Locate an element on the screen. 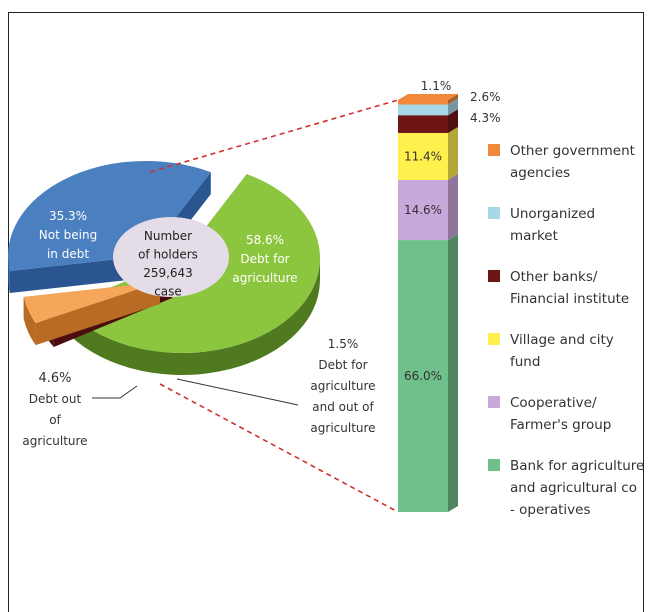 Image resolution: width=654 pixels, height=612 pixels. pie-center-label: Number of holders 259,643 case is located at coordinates (168, 264).